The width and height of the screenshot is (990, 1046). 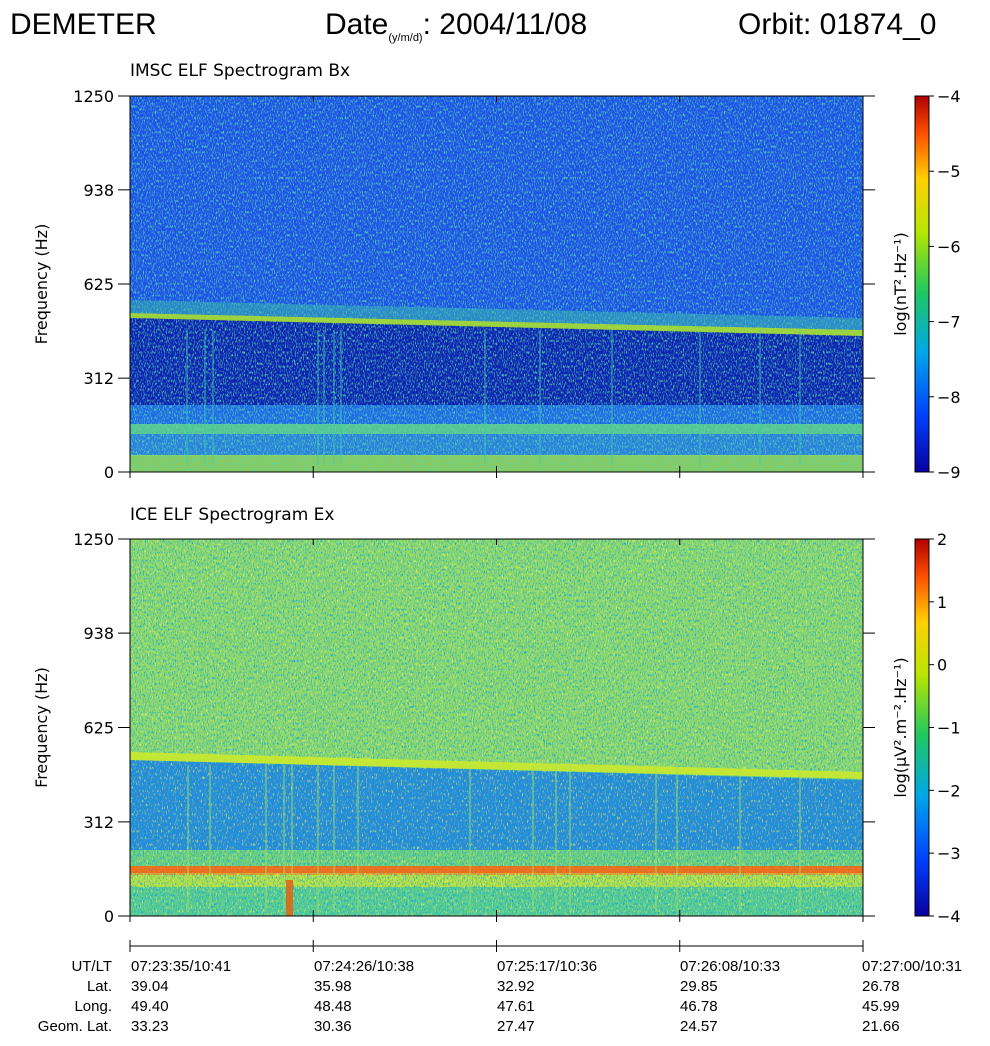 What do you see at coordinates (699, 1006) in the screenshot?
I see `ephemeris-cell: 46.78` at bounding box center [699, 1006].